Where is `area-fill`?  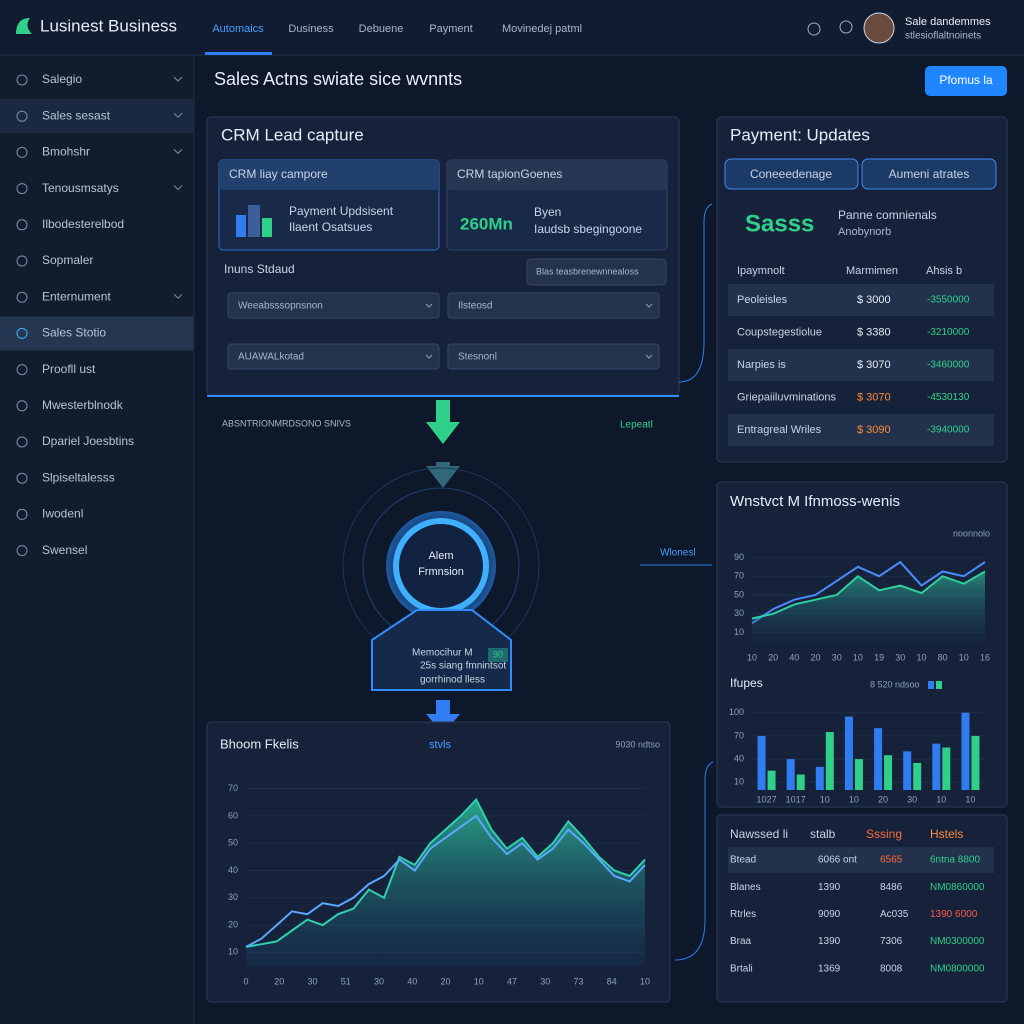 area-fill is located at coordinates (445, 882).